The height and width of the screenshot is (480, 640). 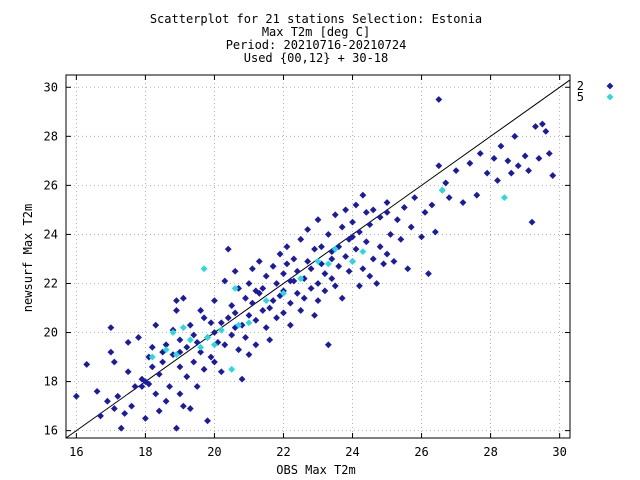 I want to click on x-tick-label: 16, so click(x=76, y=452).